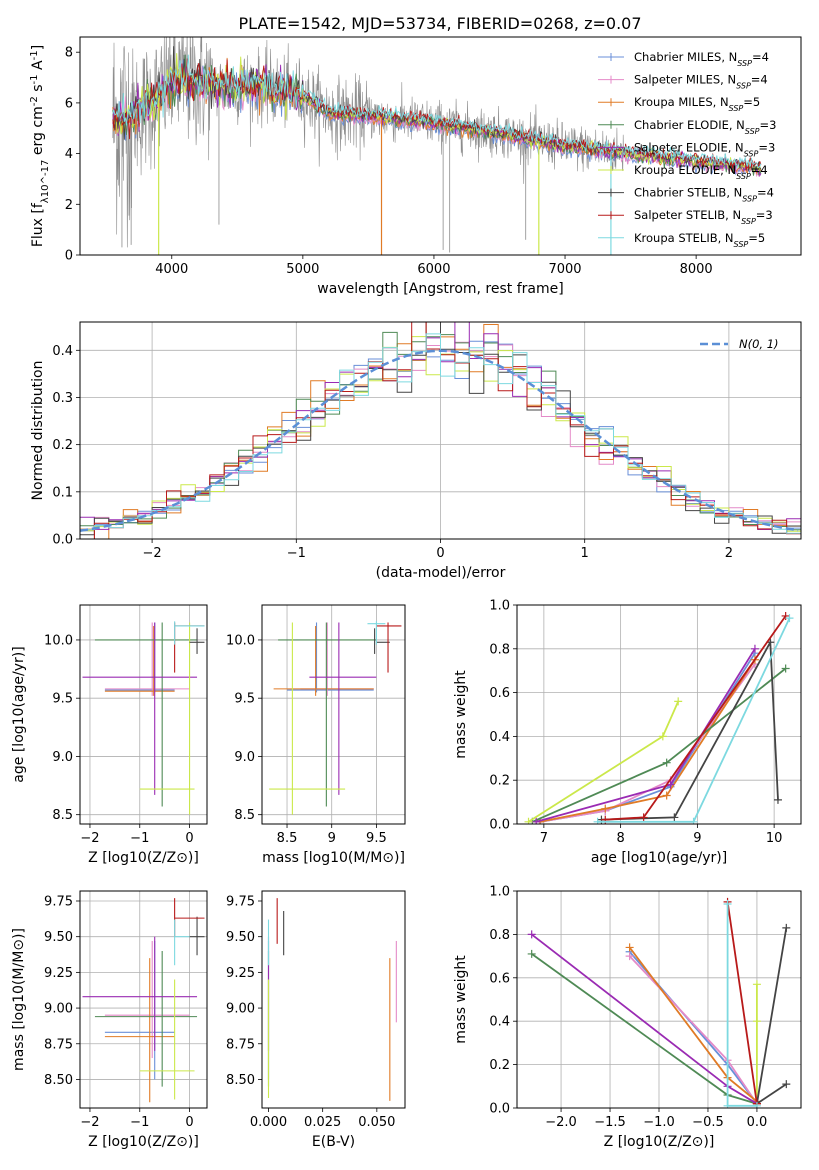 The width and height of the screenshot is (819, 1170). Describe the element at coordinates (683, 172) in the screenshot. I see `legend-entry-kroupa-elodie: Kroupa ELODIE, NSSP=4` at that location.